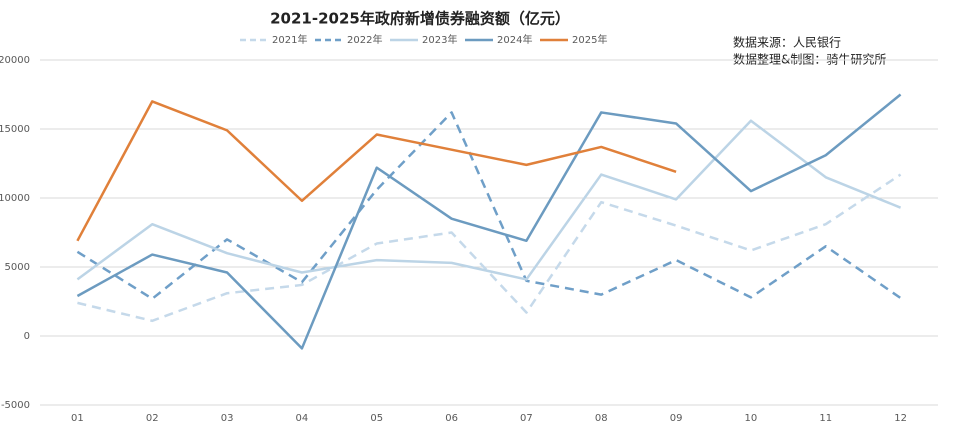  Describe the element at coordinates (526, 418) in the screenshot. I see `x-tick-label: 07` at that location.